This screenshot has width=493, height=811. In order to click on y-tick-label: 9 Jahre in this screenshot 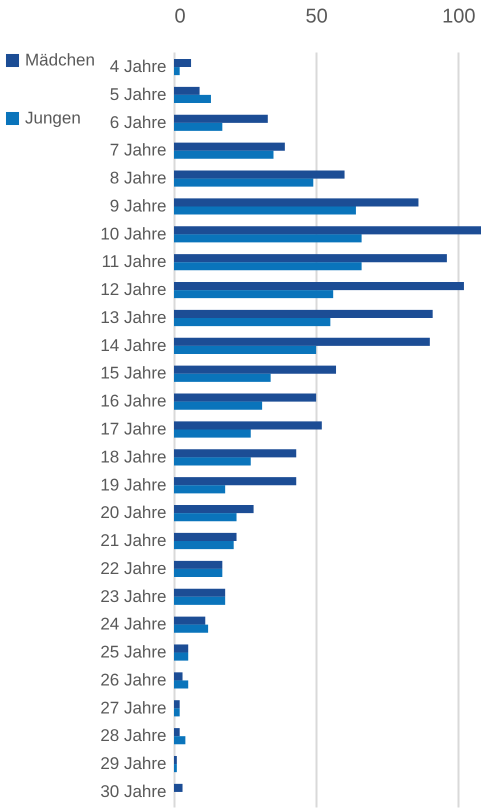, I will do `click(138, 206)`.